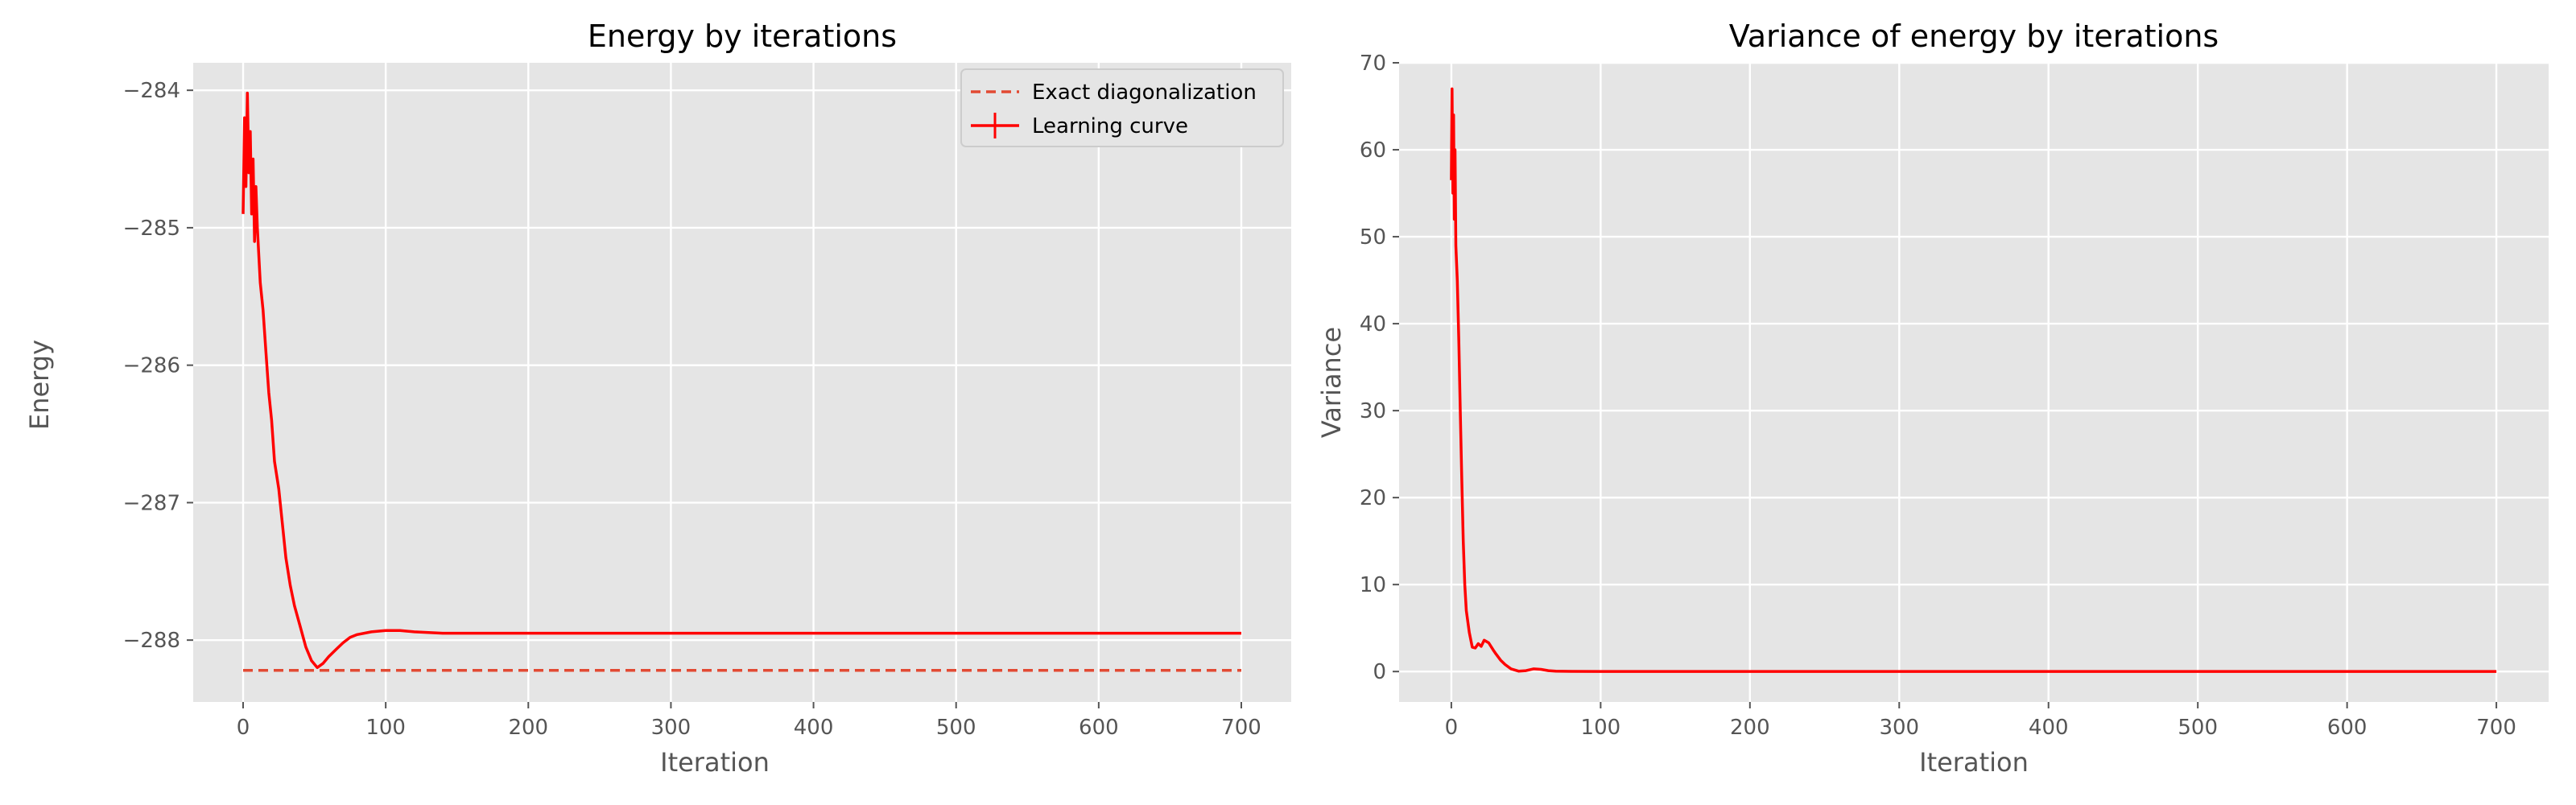  I want to click on energy-x-tick-label: 500, so click(956, 728).